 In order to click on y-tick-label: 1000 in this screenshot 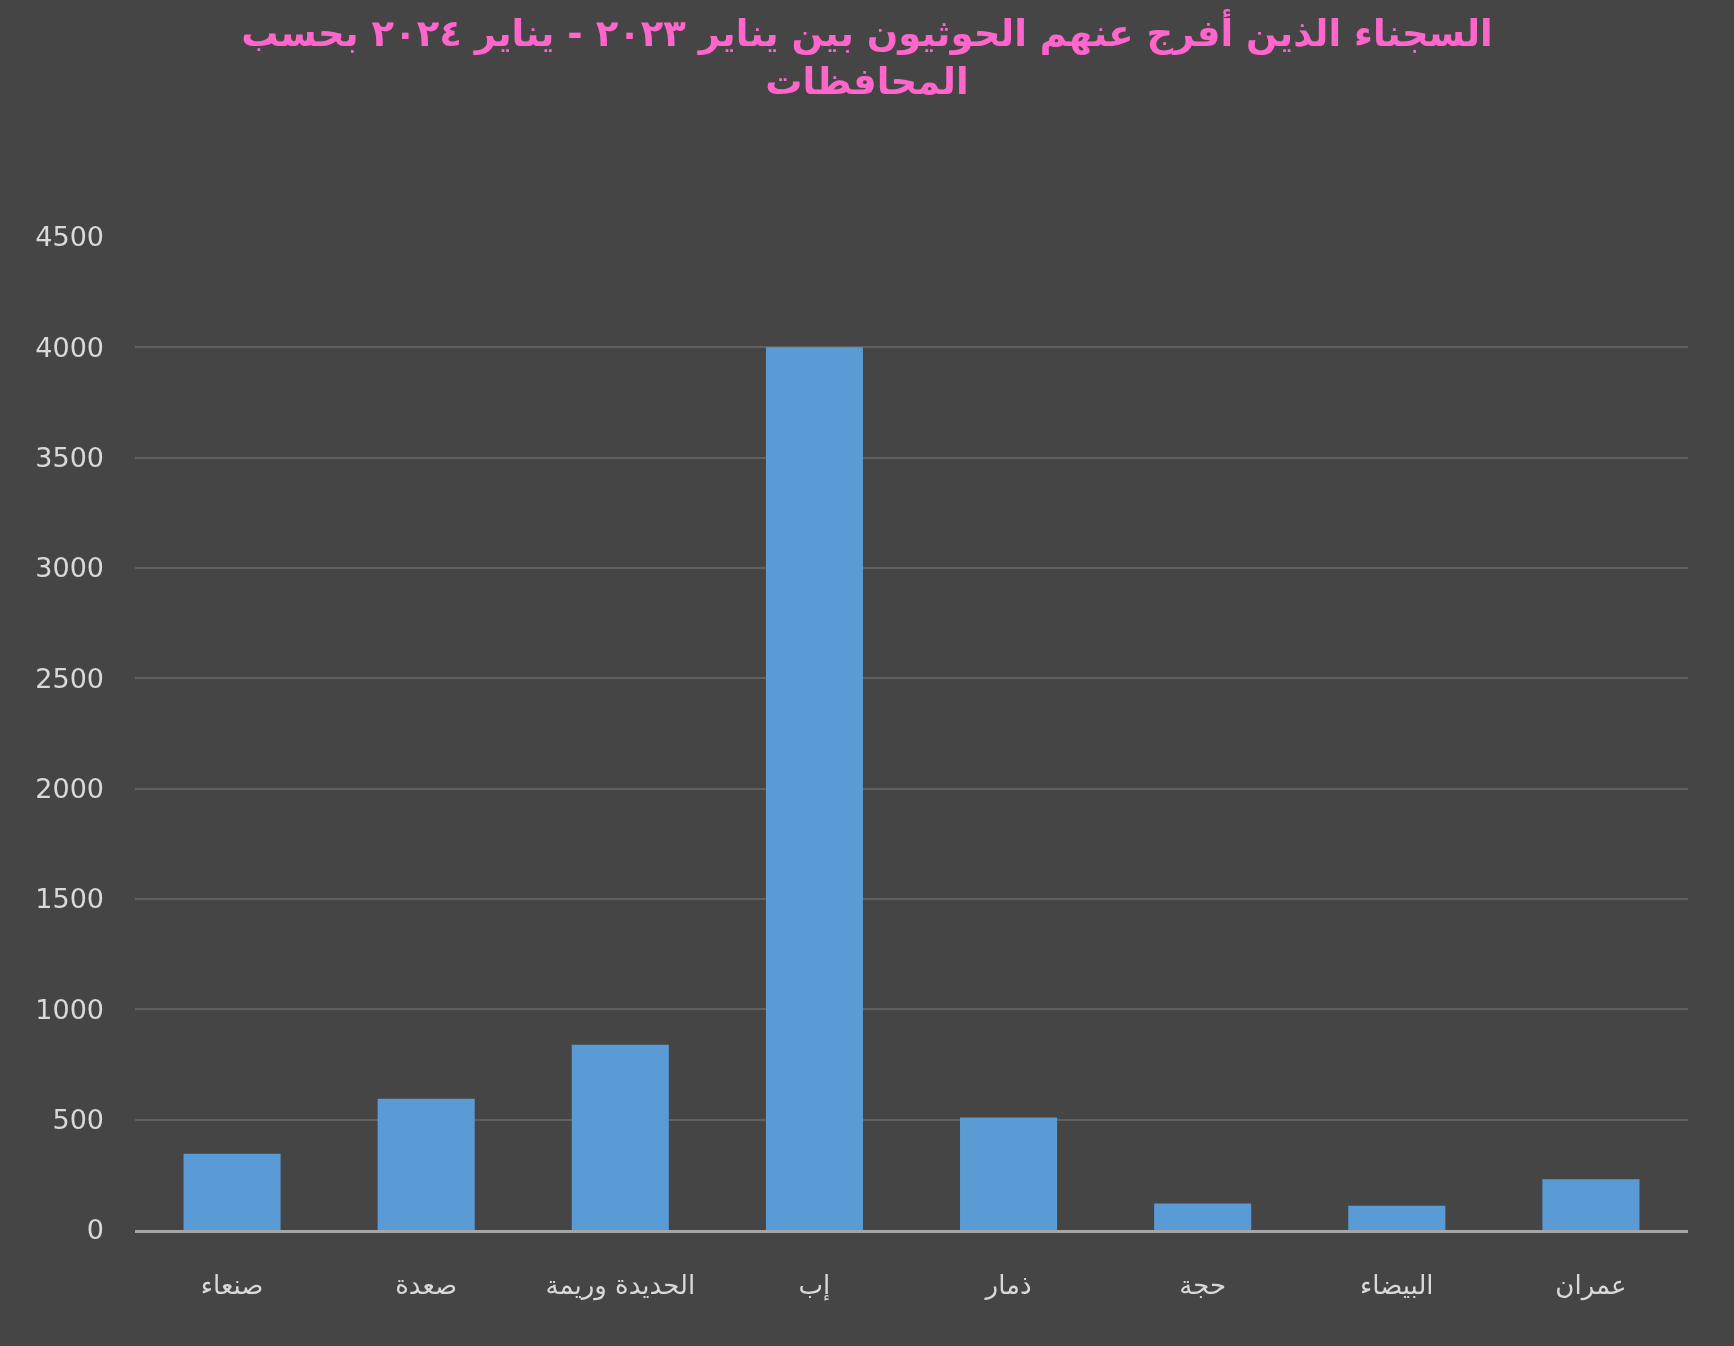, I will do `click(69, 1009)`.